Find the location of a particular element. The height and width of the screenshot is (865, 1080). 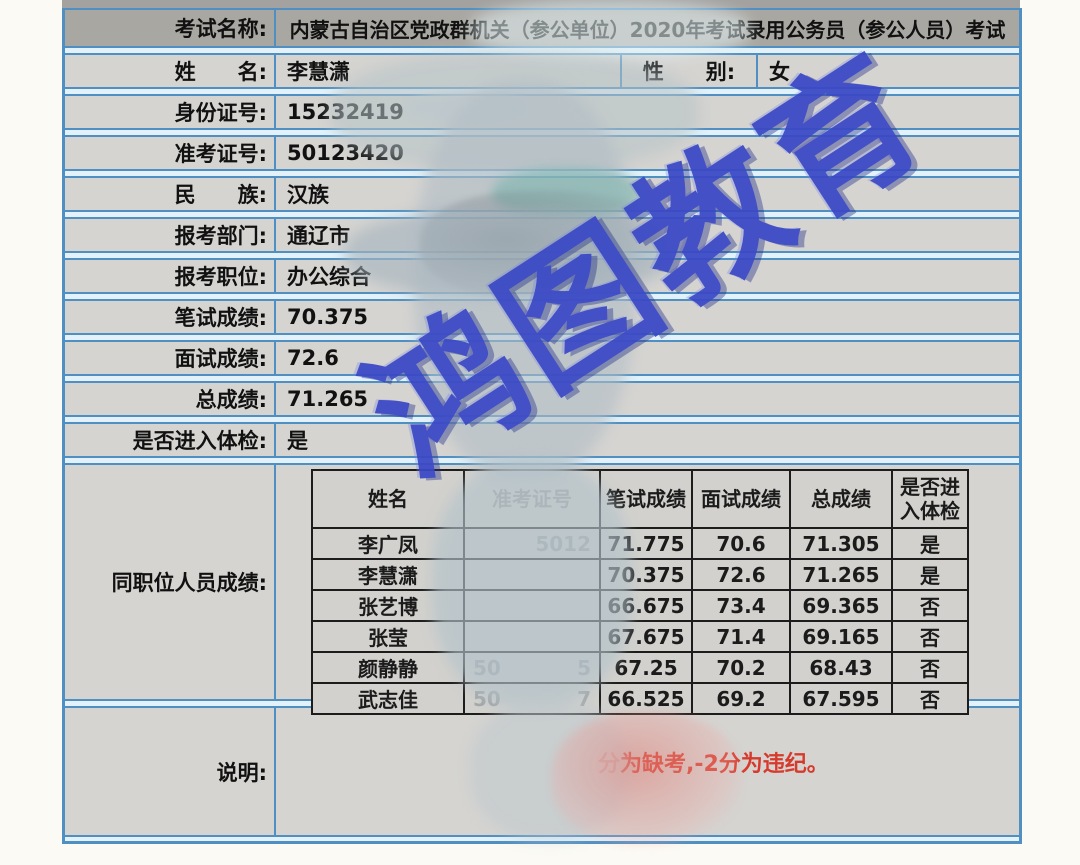

peers-label: 同职位人员成绩: is located at coordinates (189, 583).